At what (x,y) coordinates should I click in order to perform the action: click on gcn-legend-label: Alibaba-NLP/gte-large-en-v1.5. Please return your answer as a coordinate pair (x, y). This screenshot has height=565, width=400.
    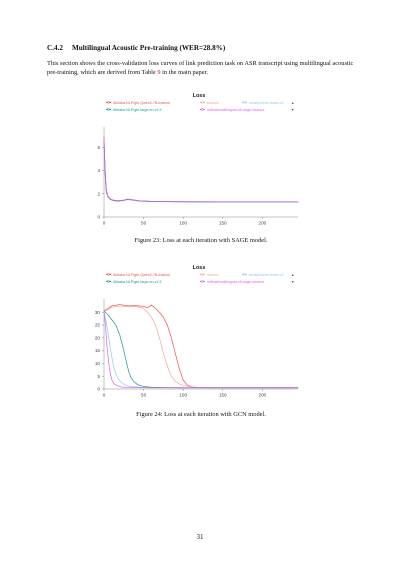
    Looking at the image, I should click on (137, 282).